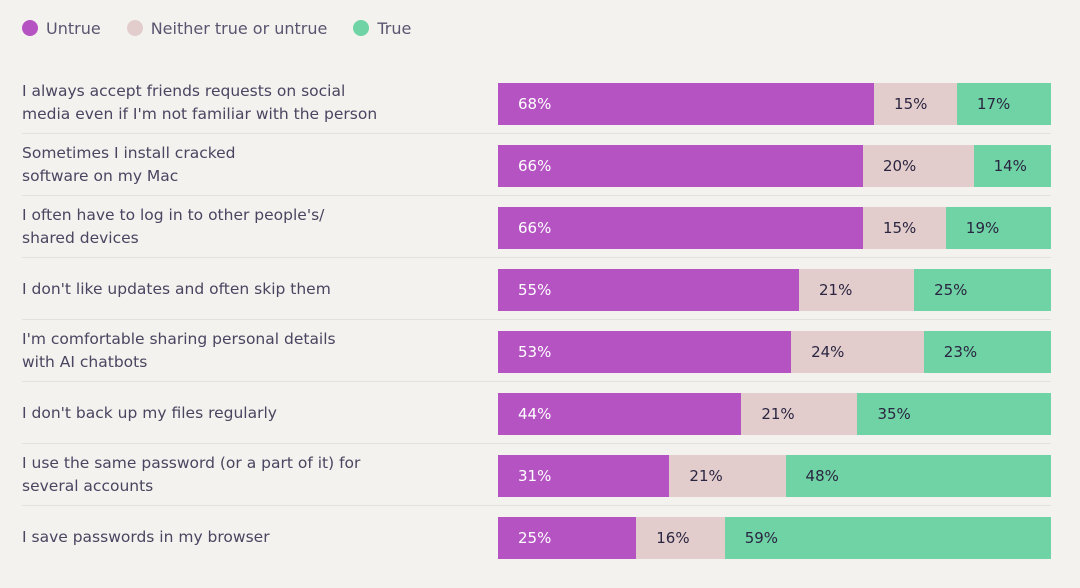 Image resolution: width=1080 pixels, height=588 pixels. I want to click on data-label-true: 48%, so click(822, 476).